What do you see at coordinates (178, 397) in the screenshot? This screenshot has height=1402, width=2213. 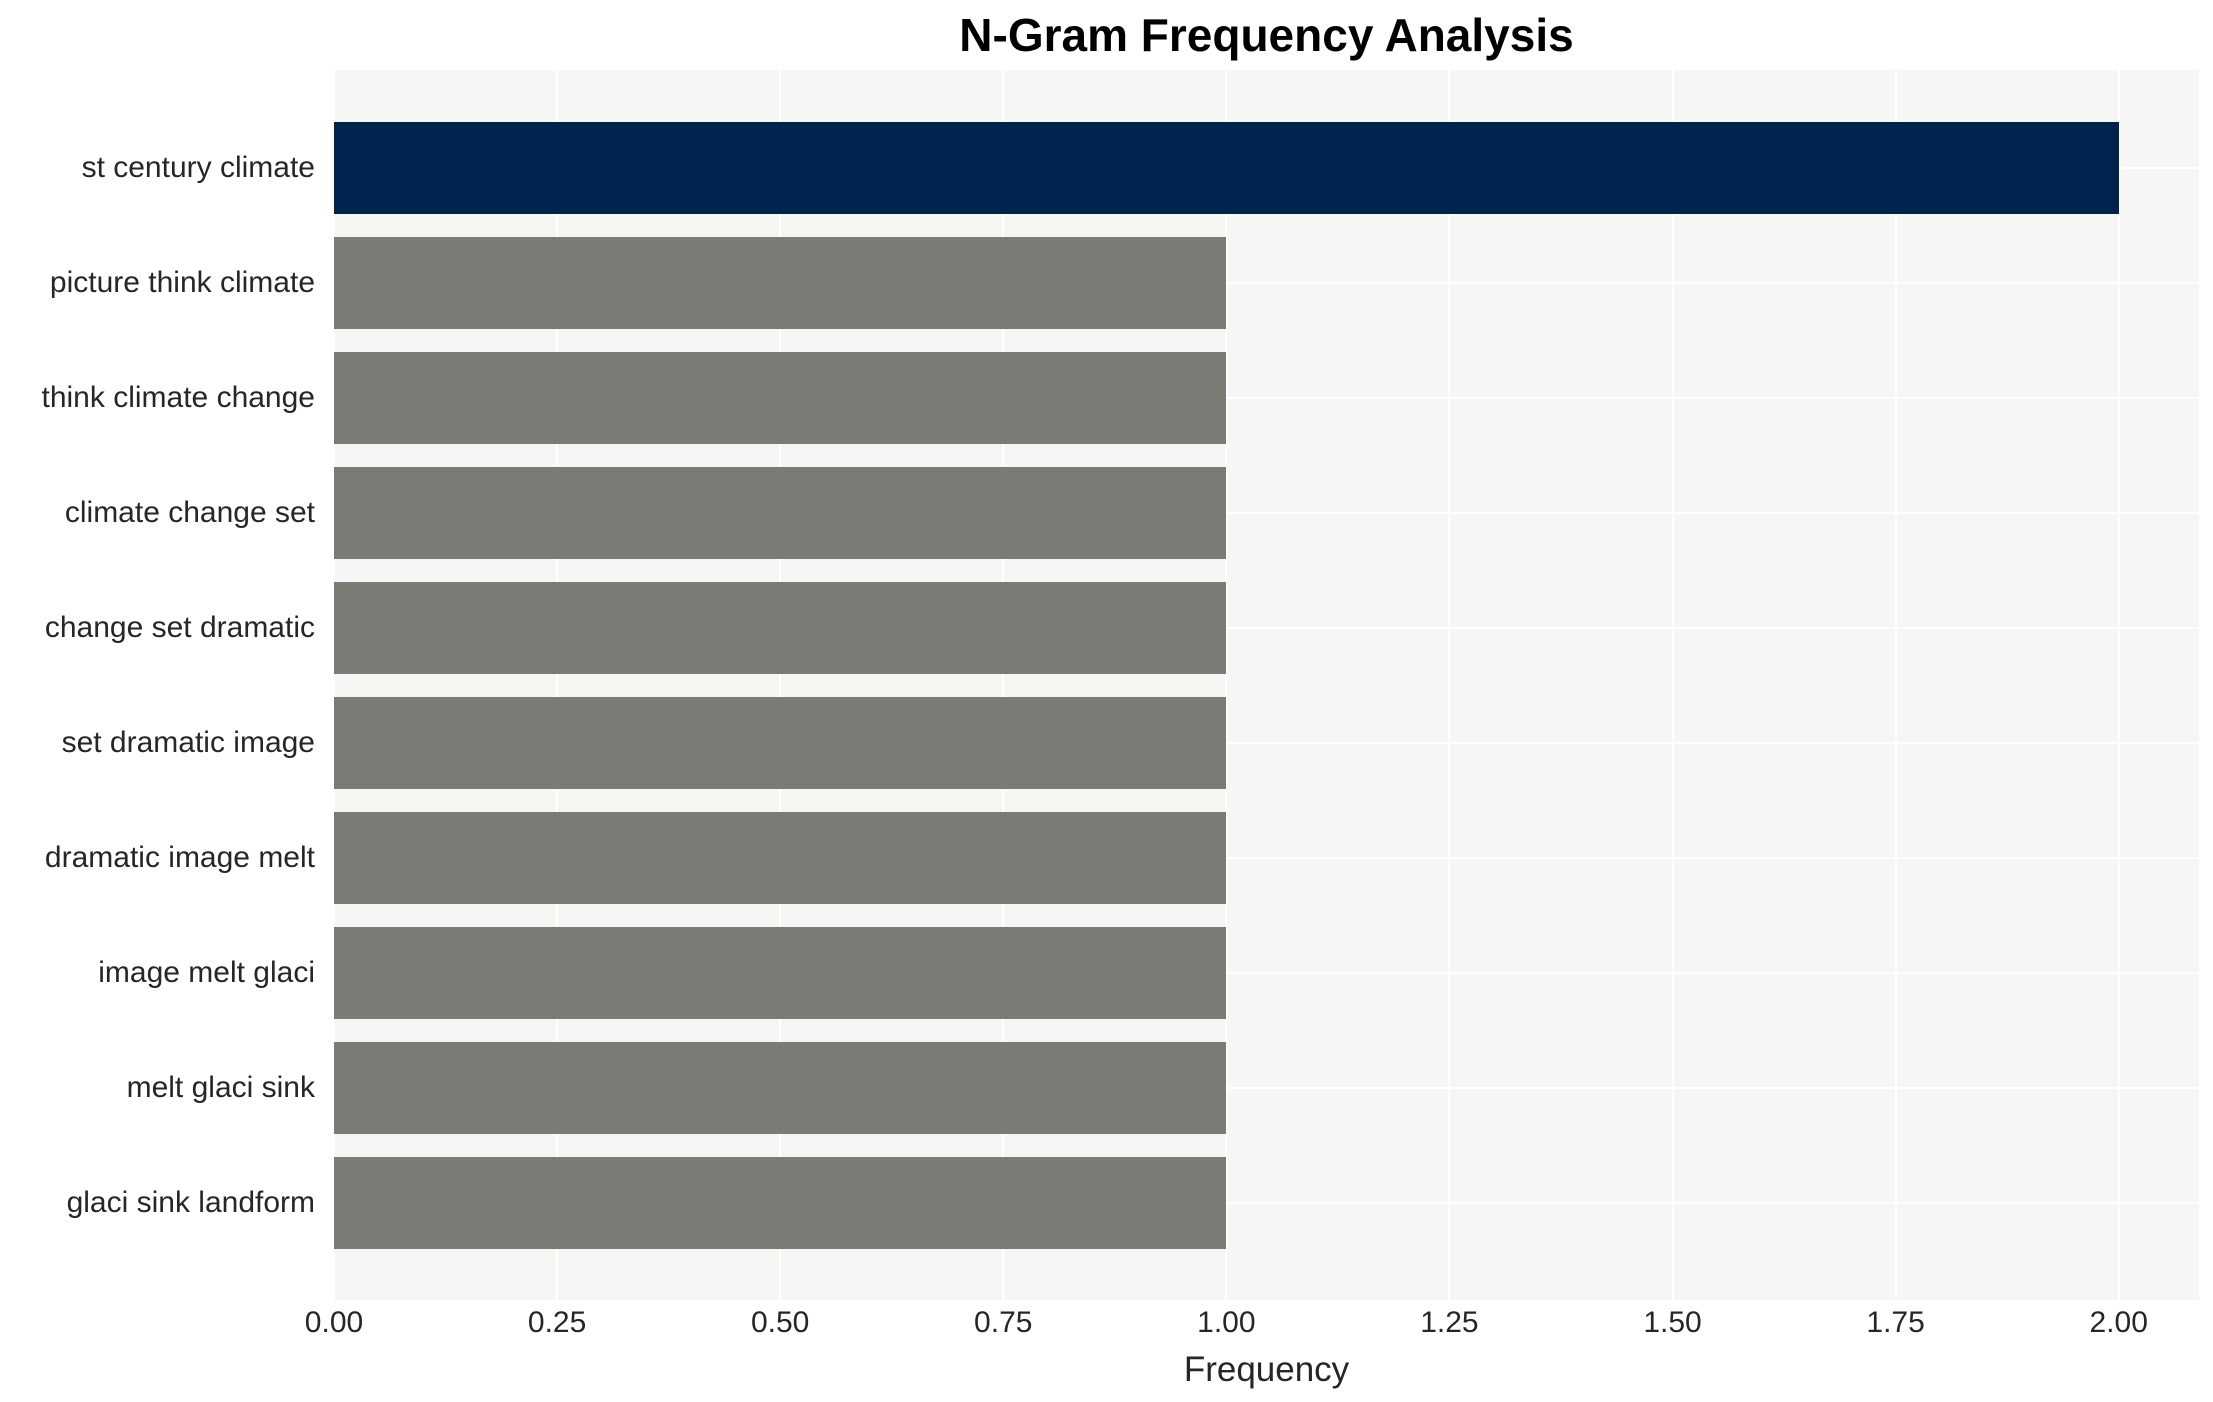 I see `y-tick-label: think climate change` at bounding box center [178, 397].